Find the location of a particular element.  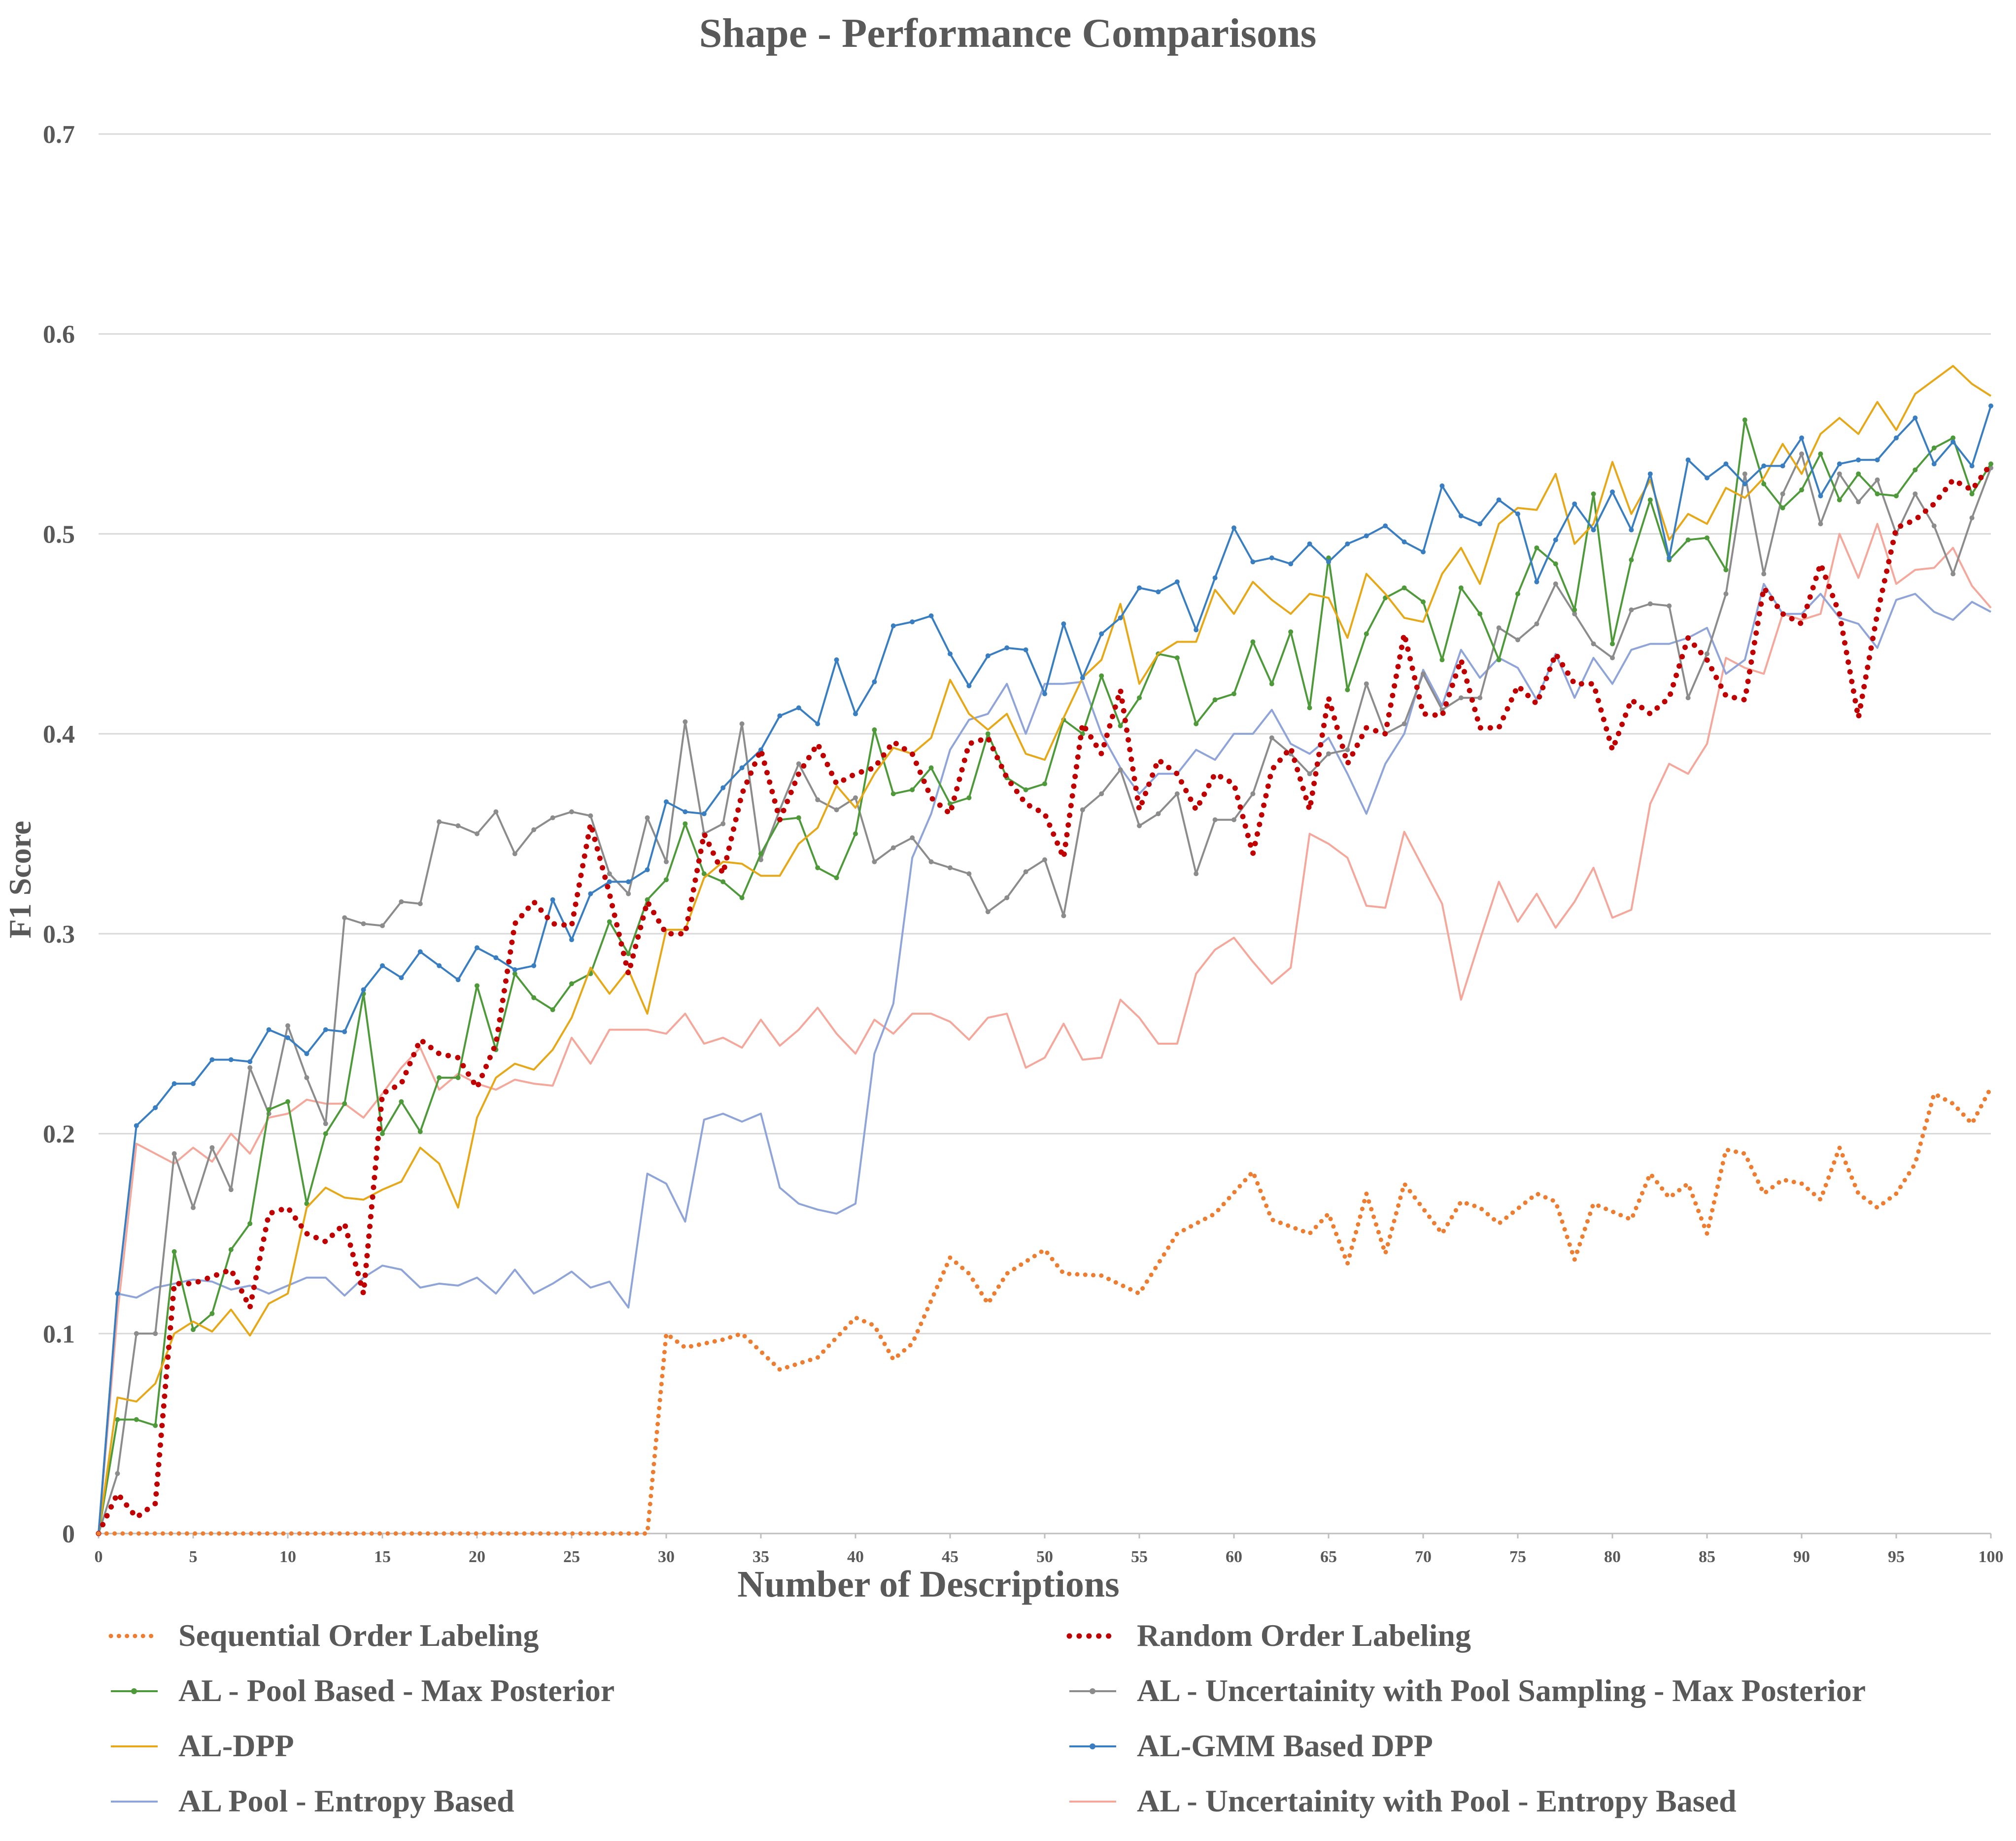

legend-item: Random Order Labeling is located at coordinates (1268, 1635).